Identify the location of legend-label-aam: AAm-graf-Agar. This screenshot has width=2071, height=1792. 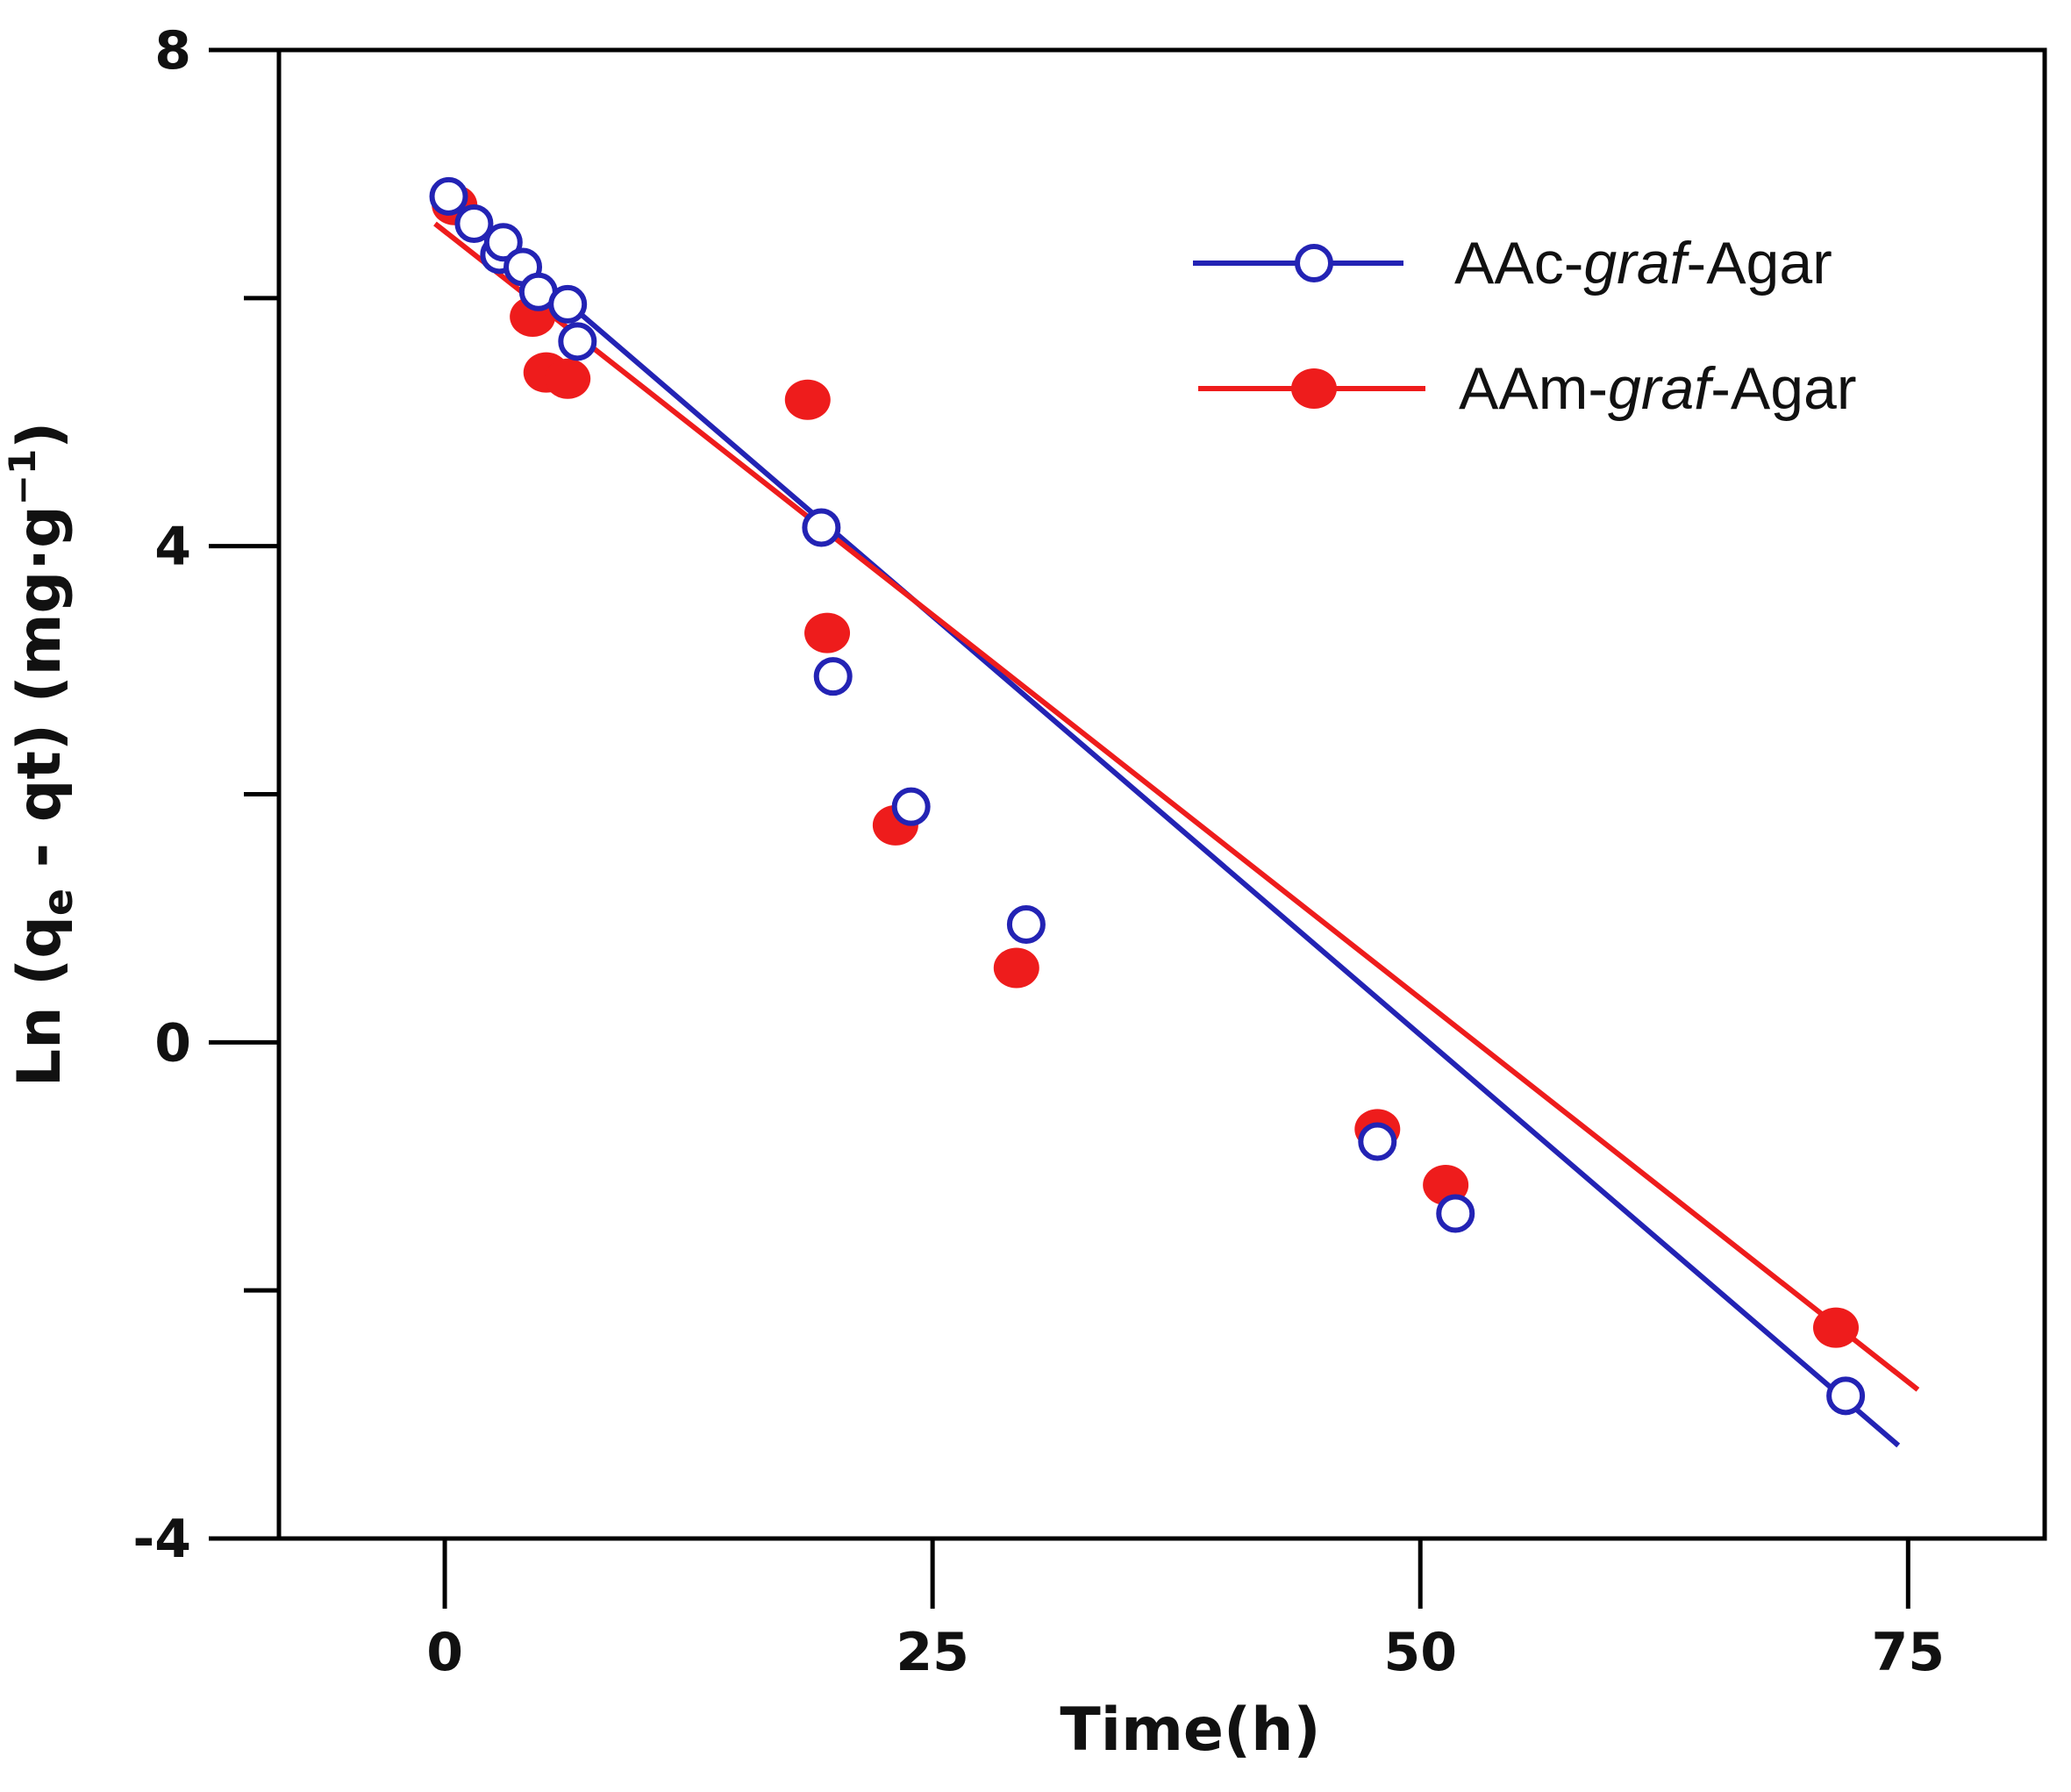
(1657, 388).